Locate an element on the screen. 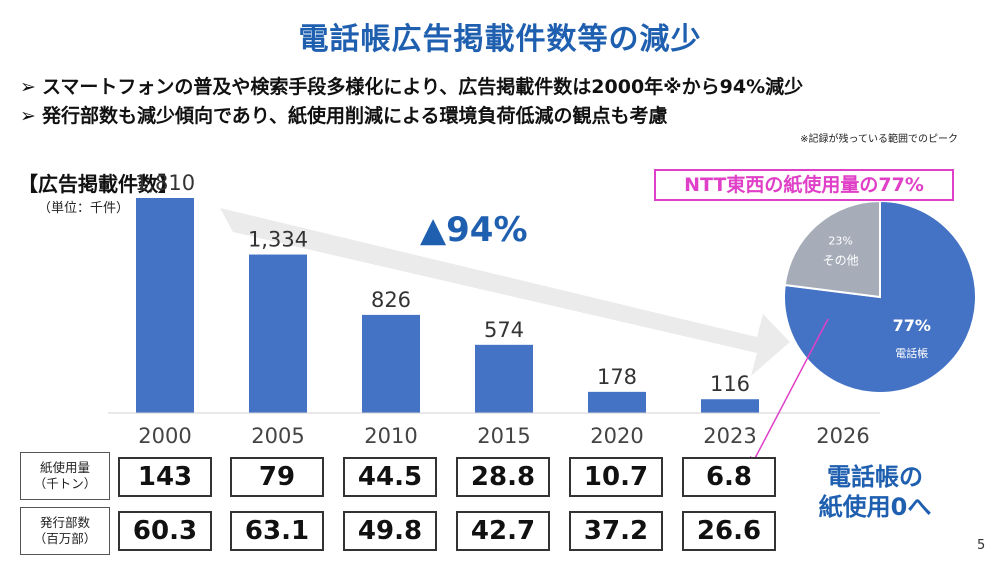 The height and width of the screenshot is (561, 1000). table-cell: 28.8 is located at coordinates (503, 477).